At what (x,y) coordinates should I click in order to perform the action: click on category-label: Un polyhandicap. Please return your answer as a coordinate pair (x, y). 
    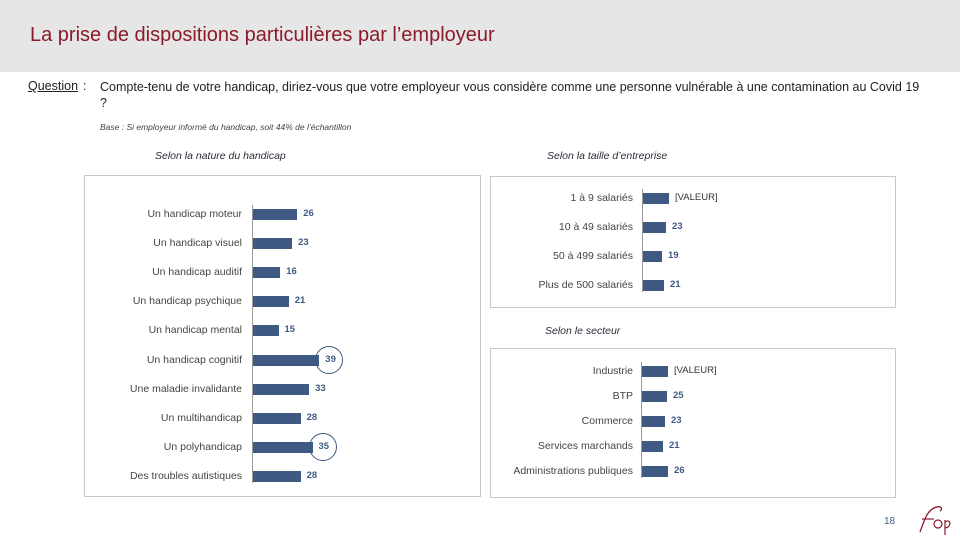
    Looking at the image, I should click on (202, 446).